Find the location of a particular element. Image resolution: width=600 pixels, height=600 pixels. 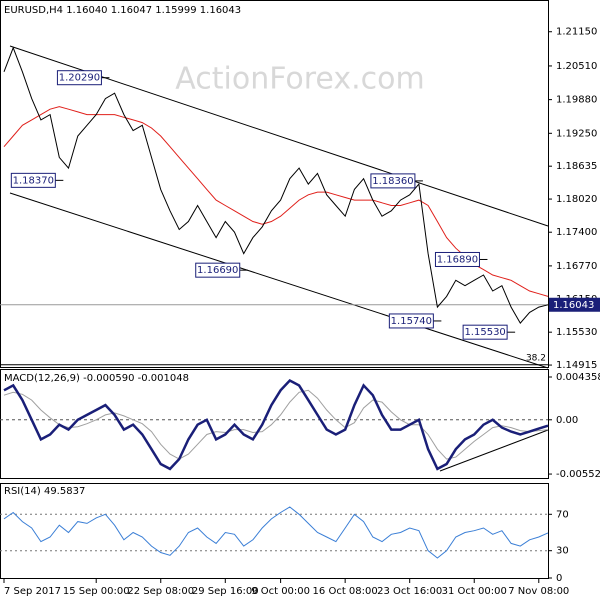

y-tick-label: 0.004358 is located at coordinates (578, 377).